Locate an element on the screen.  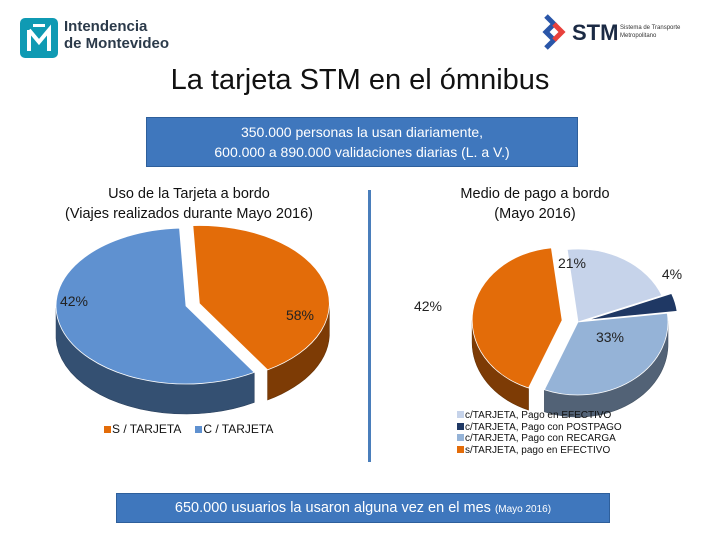
stm-logo: STM Sistema de Transporte Metropolitano is located at coordinates (620, 34).